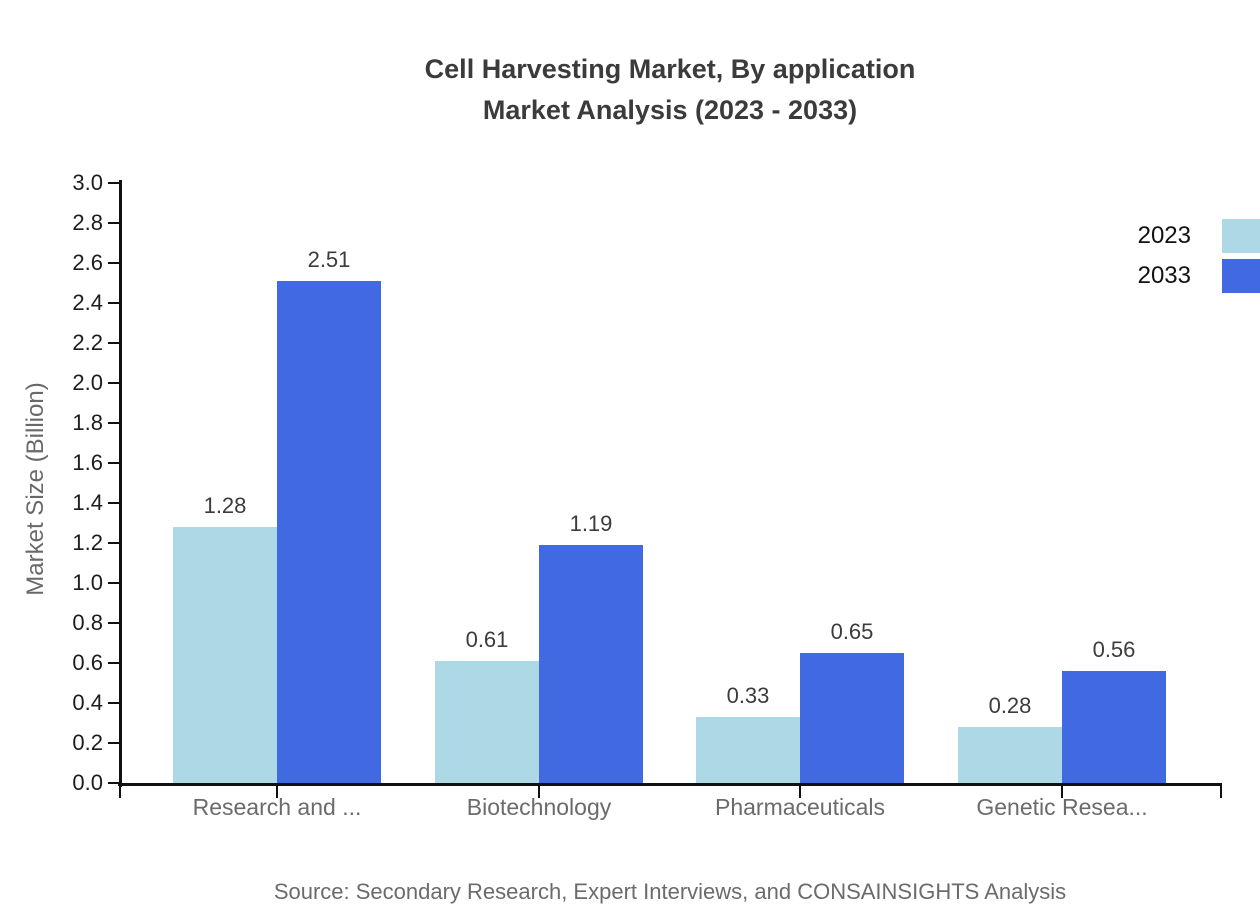 The height and width of the screenshot is (920, 1260). Describe the element at coordinates (87, 702) in the screenshot. I see `y-axis-tick-label: 0.4` at that location.